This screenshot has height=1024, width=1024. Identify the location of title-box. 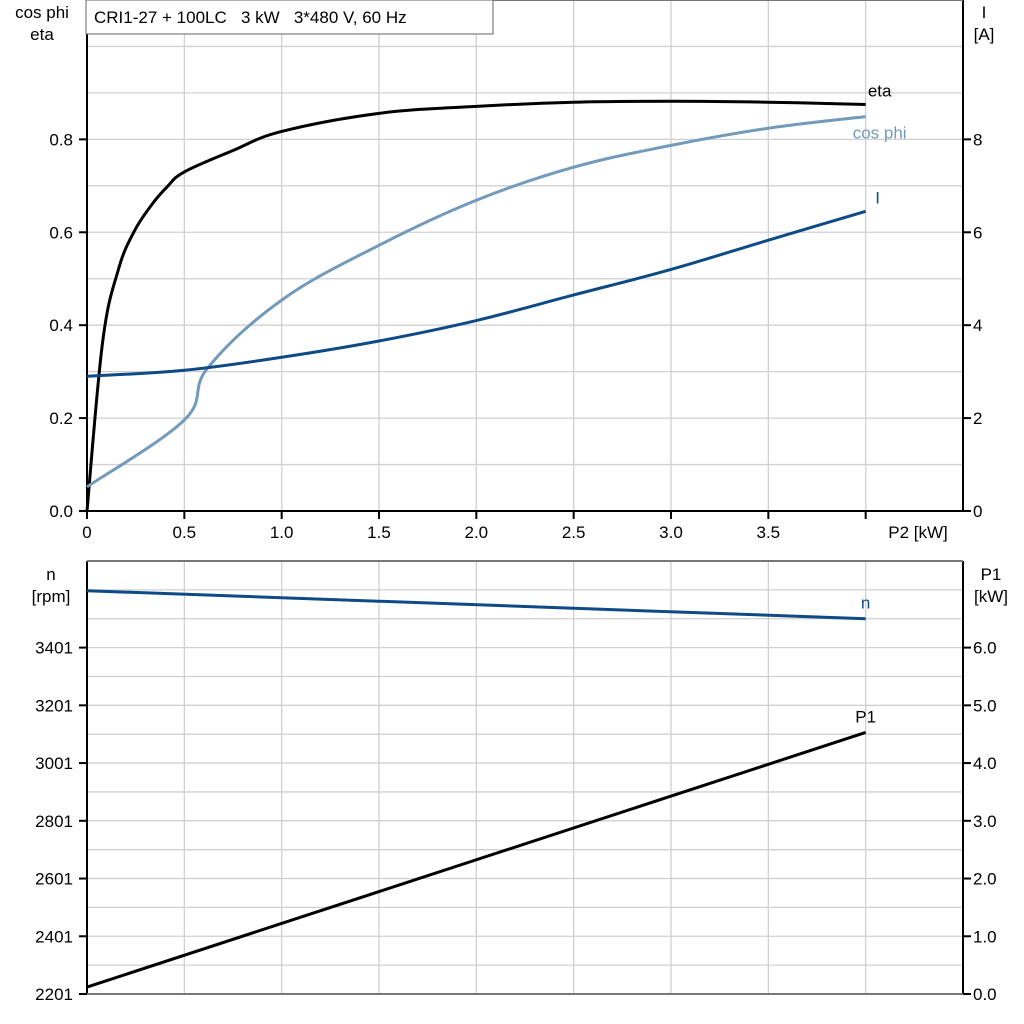
(289, 17).